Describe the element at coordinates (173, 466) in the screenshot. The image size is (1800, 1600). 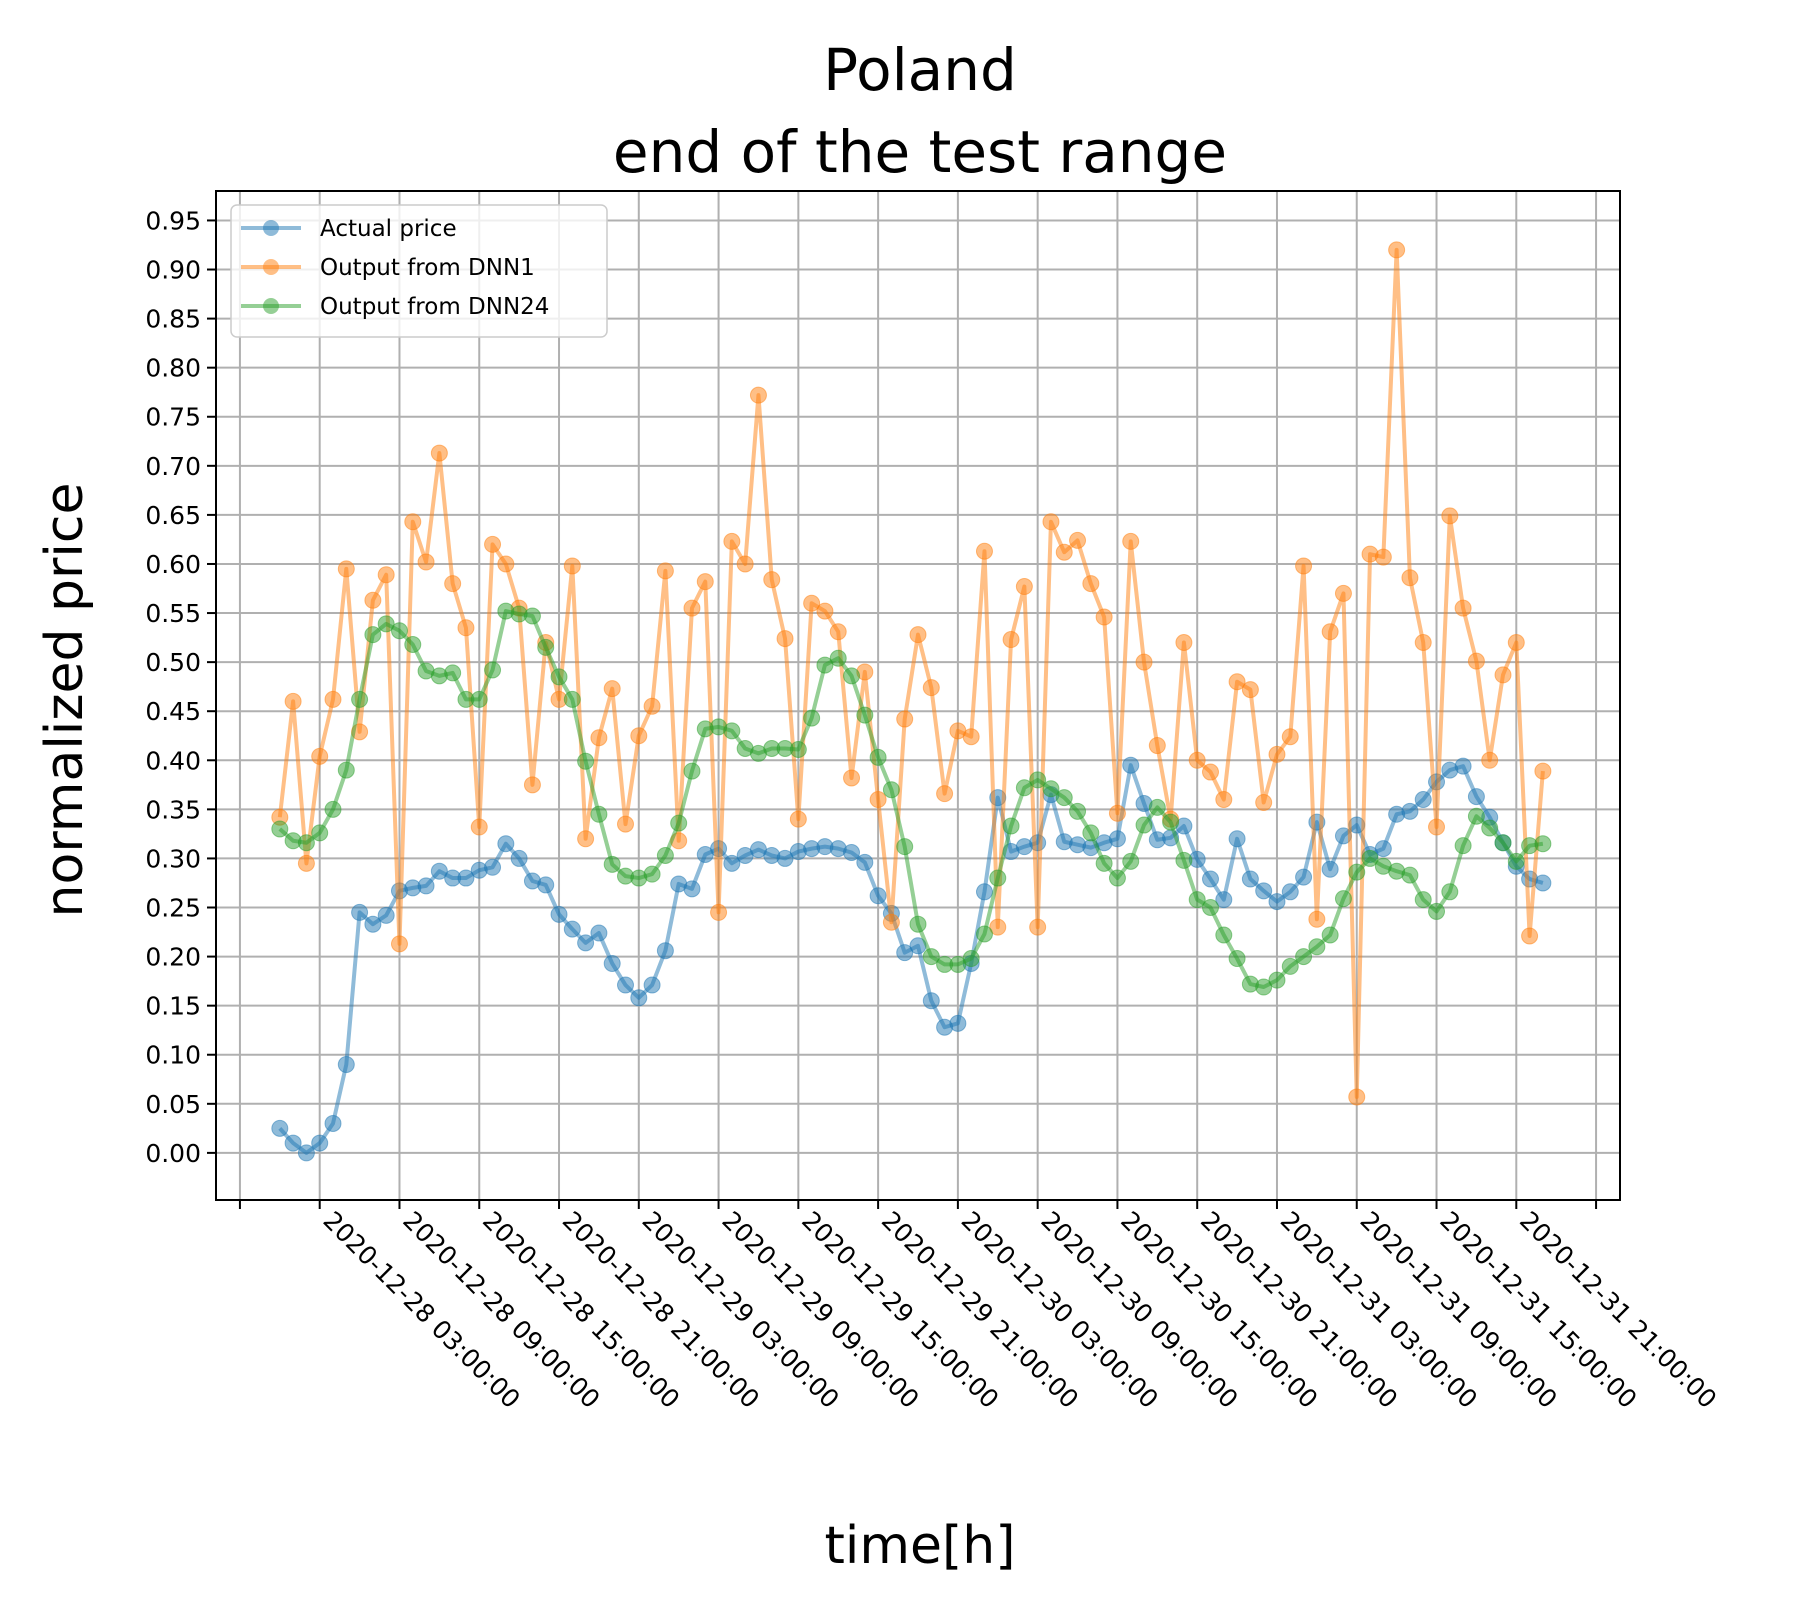
I see `y-tick-label: 0.70` at that location.